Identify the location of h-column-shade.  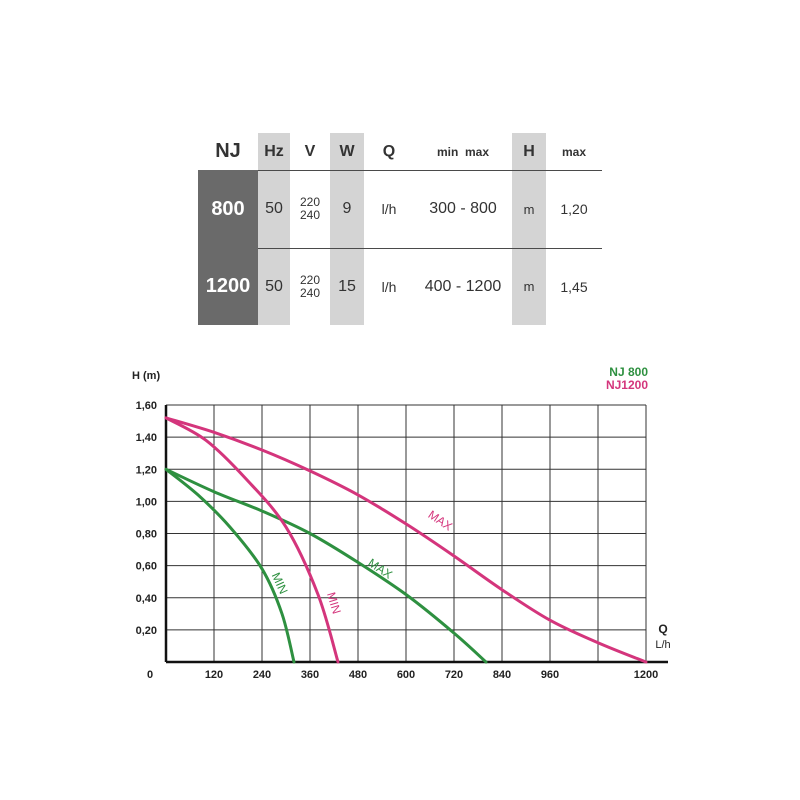
(529, 229).